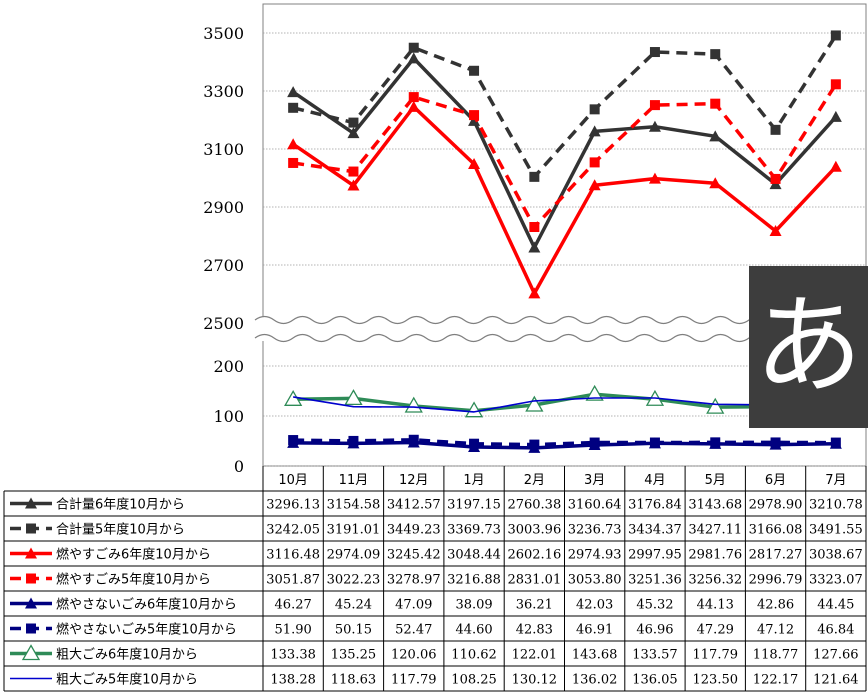 The width and height of the screenshot is (868, 696). Describe the element at coordinates (534, 505) in the screenshot. I see `table-cell: 2760.38` at that location.